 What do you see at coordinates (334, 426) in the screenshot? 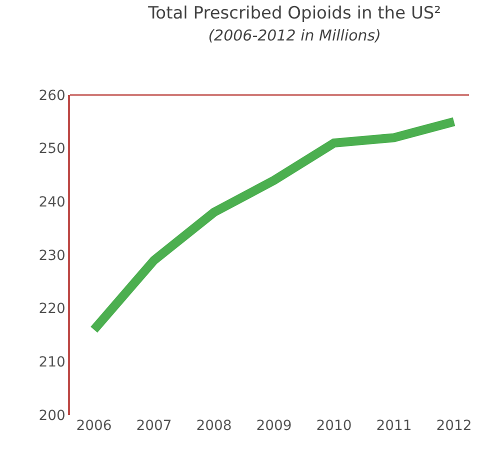
I see `x-tick-label: 2010` at bounding box center [334, 426].